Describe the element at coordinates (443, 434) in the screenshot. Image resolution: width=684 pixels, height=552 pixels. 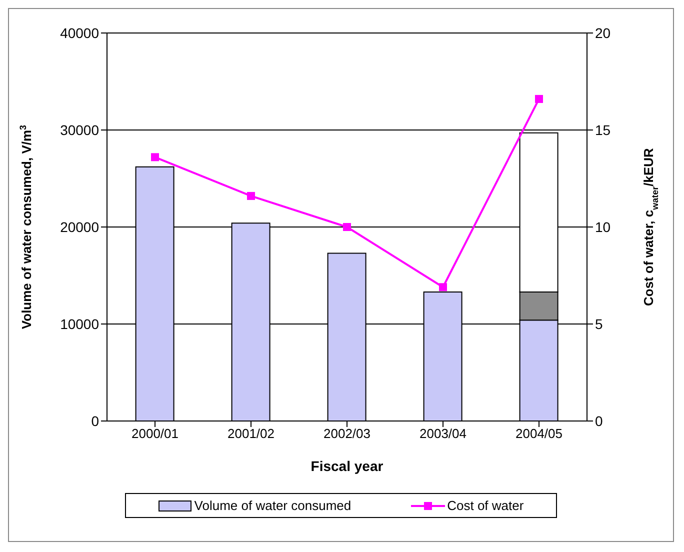
I see `x-tick-label: 2003/04` at that location.